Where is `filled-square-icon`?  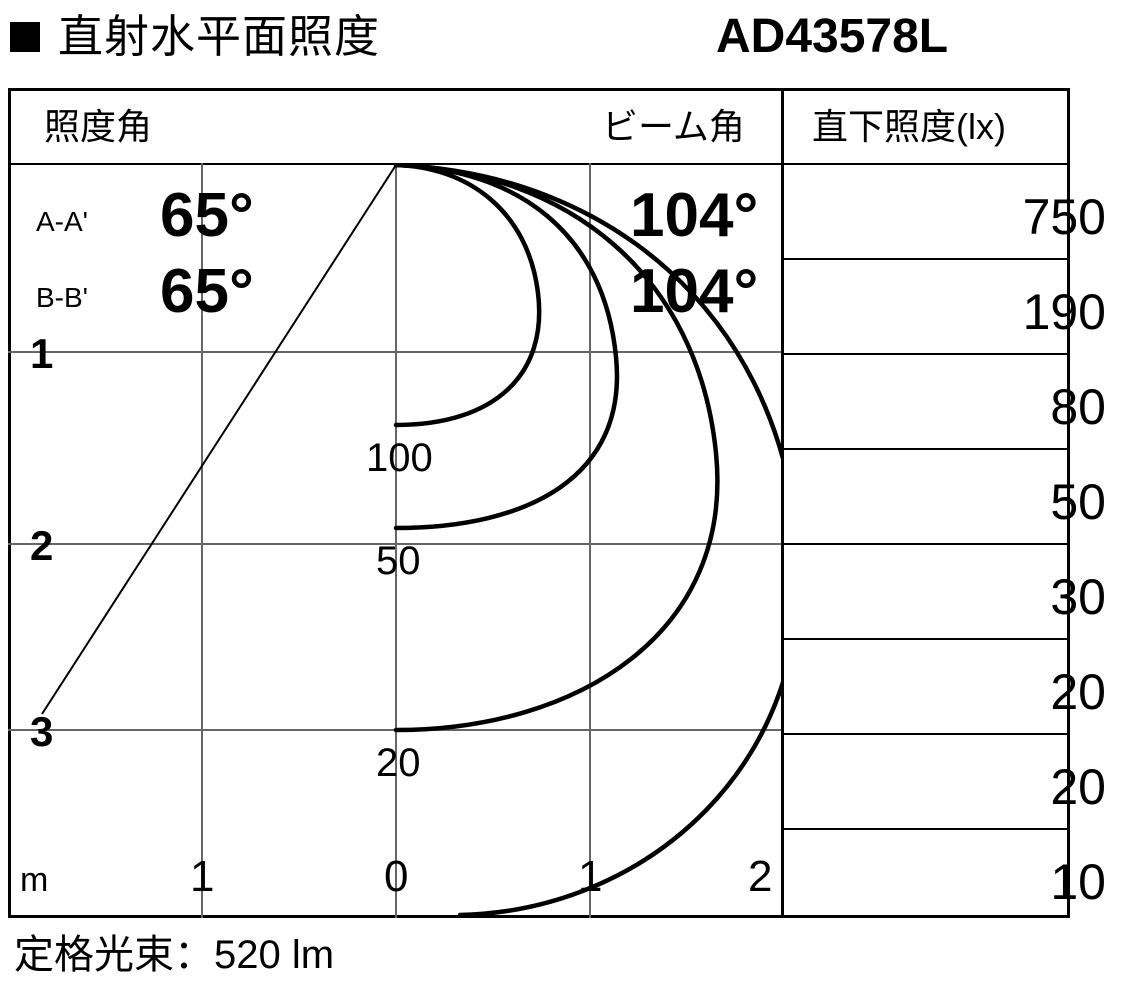 filled-square-icon is located at coordinates (25, 37).